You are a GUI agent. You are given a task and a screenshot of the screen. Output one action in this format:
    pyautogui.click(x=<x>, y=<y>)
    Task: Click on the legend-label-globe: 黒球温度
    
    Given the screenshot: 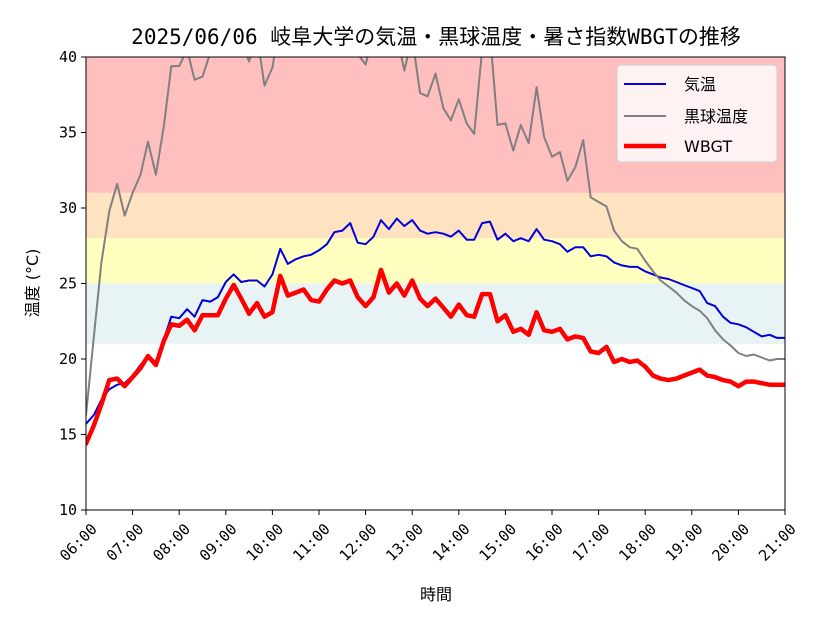 What is the action you would take?
    pyautogui.click(x=716, y=116)
    